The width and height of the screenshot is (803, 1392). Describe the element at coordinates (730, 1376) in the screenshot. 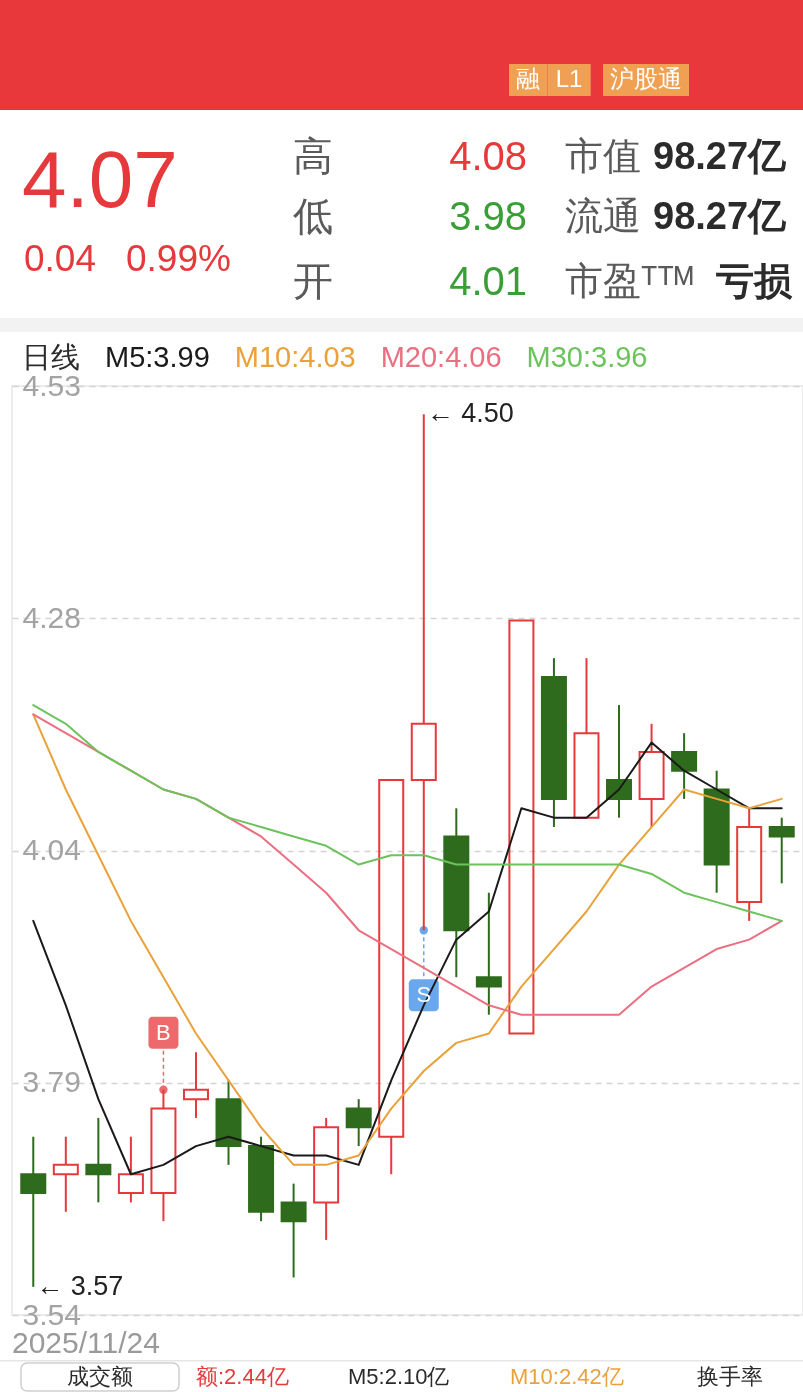

I see `text: 换手率` at that location.